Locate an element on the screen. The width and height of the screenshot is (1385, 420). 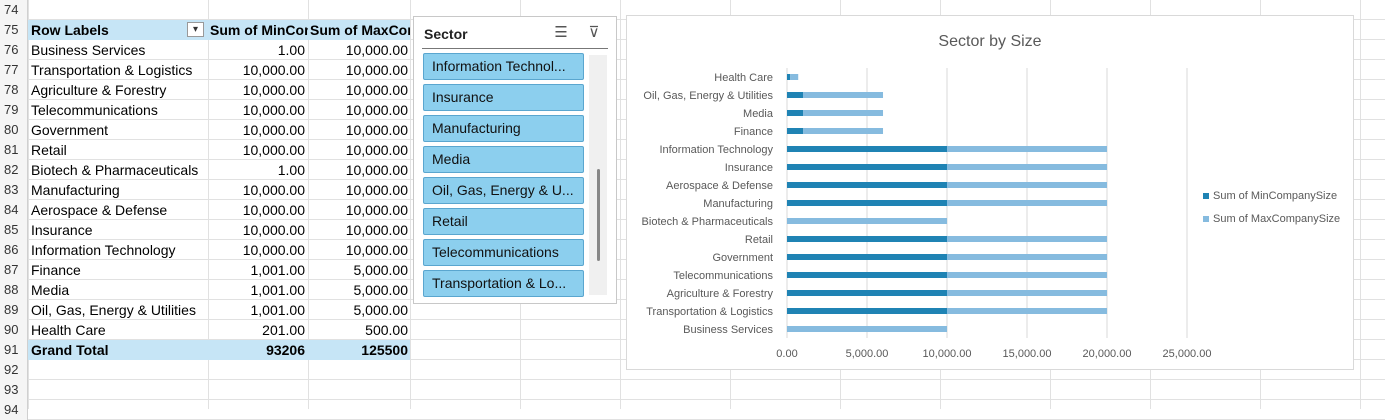
pivot-row-label: Transportation & Logistics is located at coordinates (112, 70).